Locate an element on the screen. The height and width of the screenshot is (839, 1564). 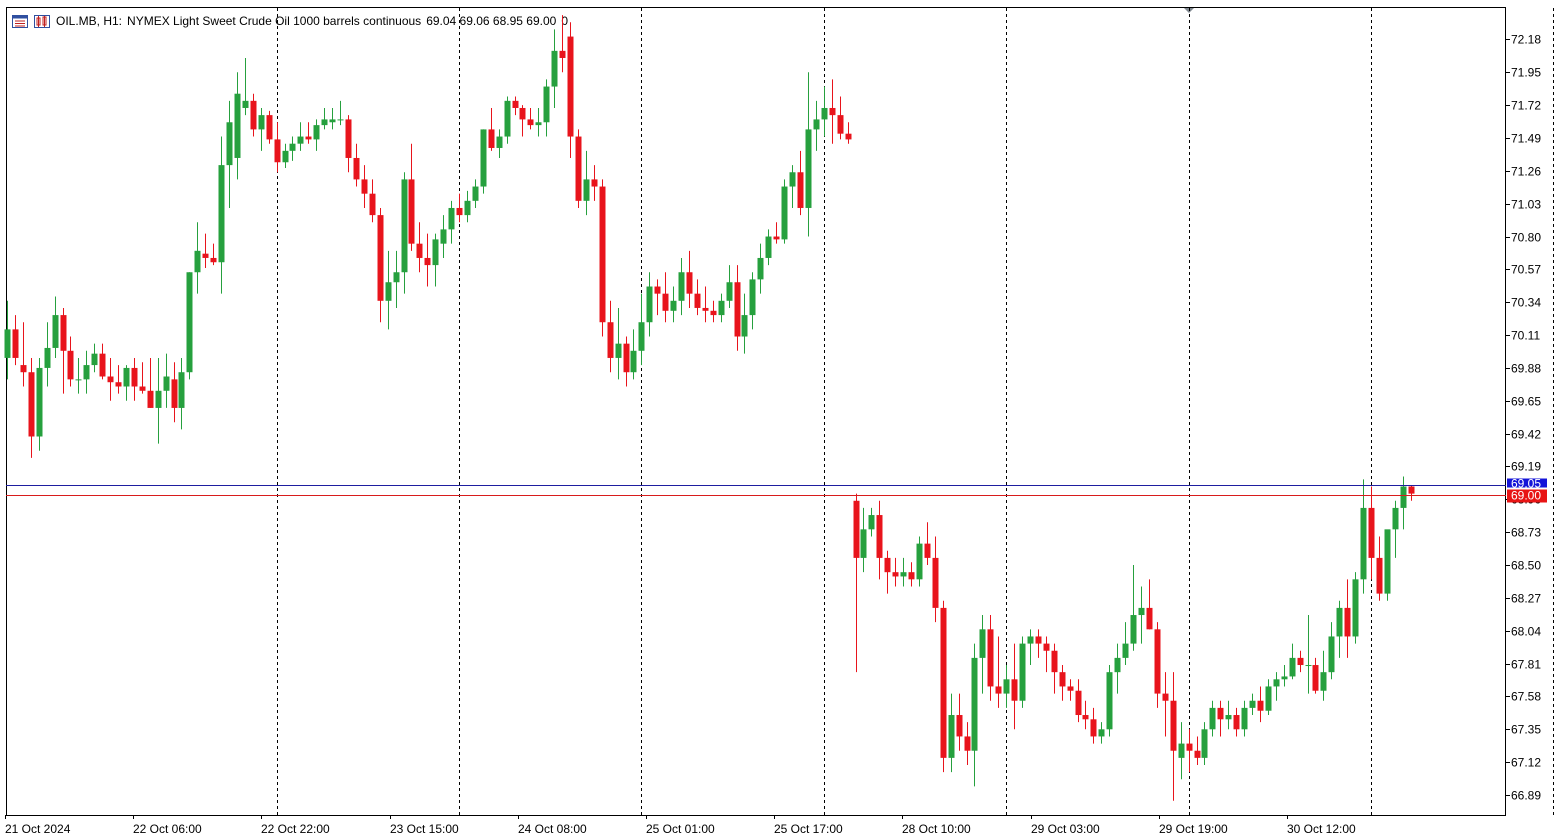
price-label: 70.34 is located at coordinates (1526, 303).